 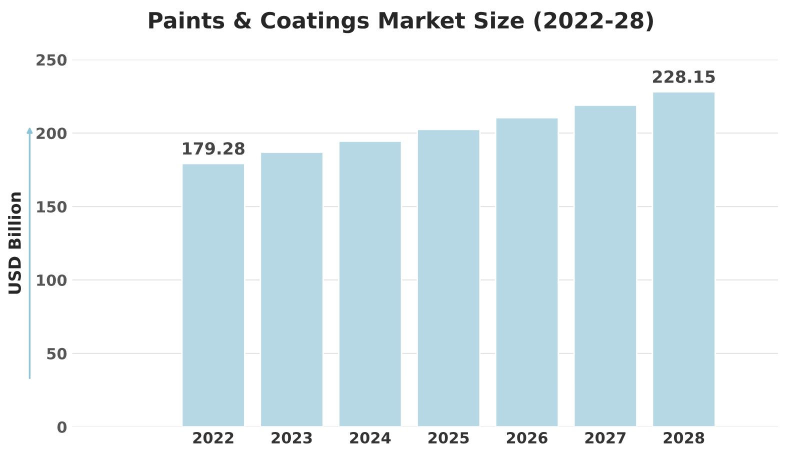 What do you see at coordinates (370, 438) in the screenshot?
I see `x-tick-label: 2024` at bounding box center [370, 438].